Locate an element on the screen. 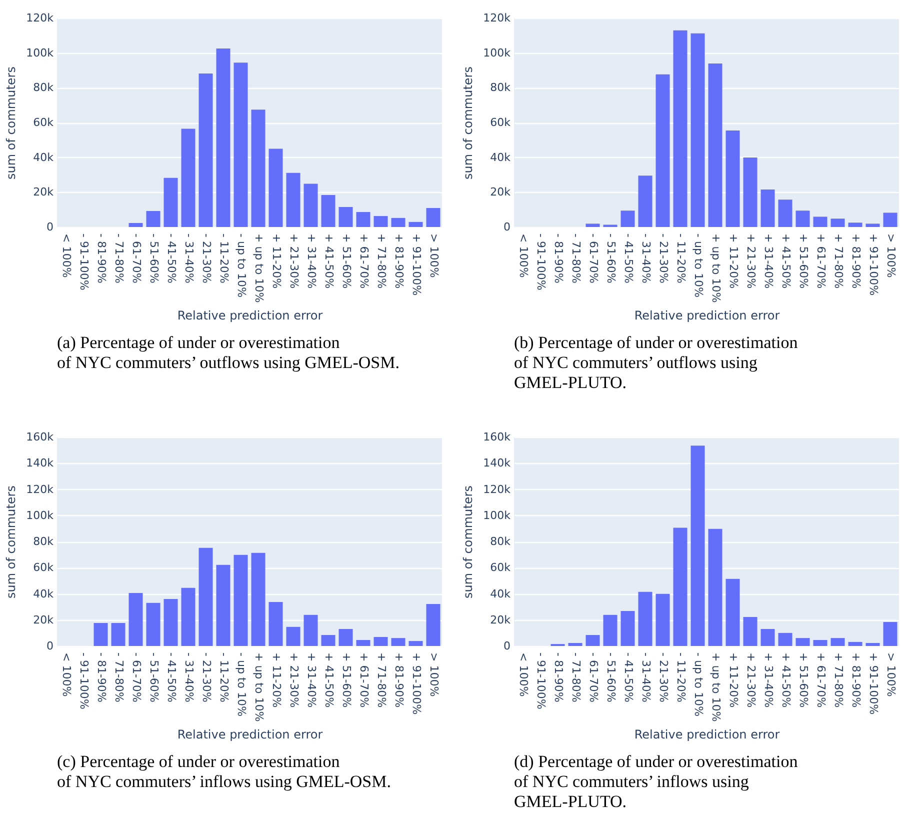  x-tick-label: - 31-40% is located at coordinates (645, 259).